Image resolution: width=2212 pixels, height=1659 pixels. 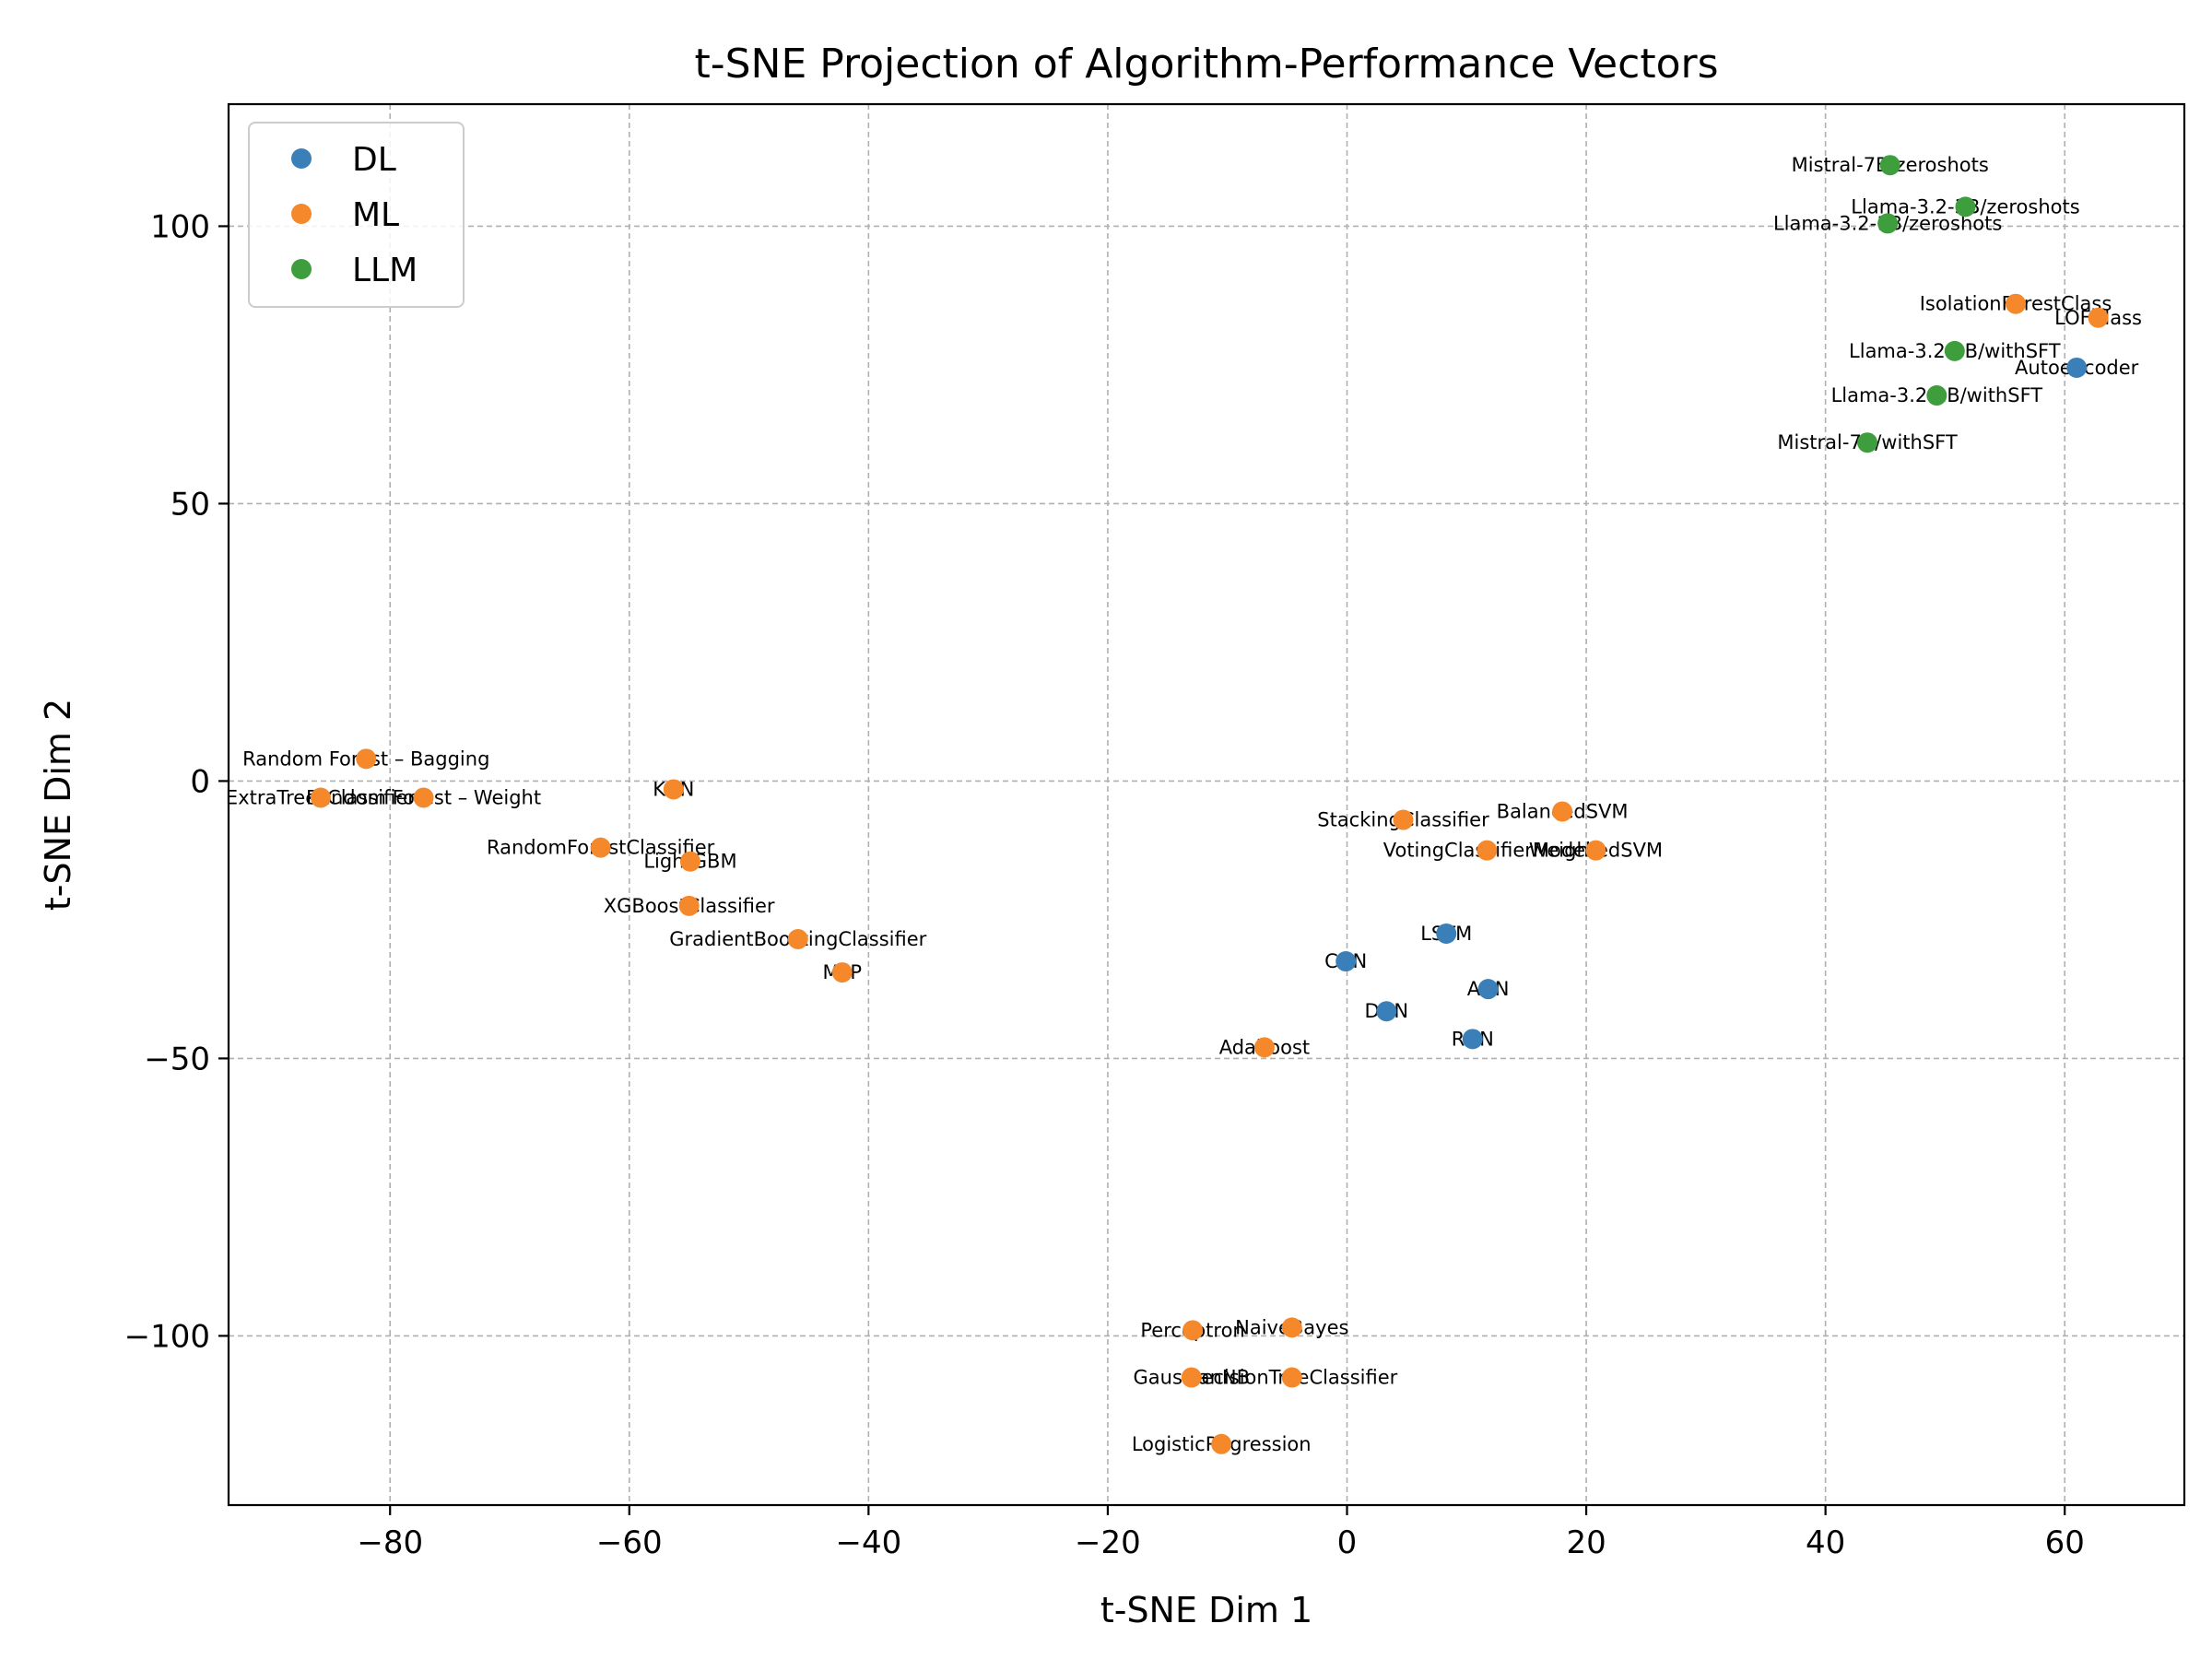 I want to click on legend-marker-ml, so click(x=301, y=214).